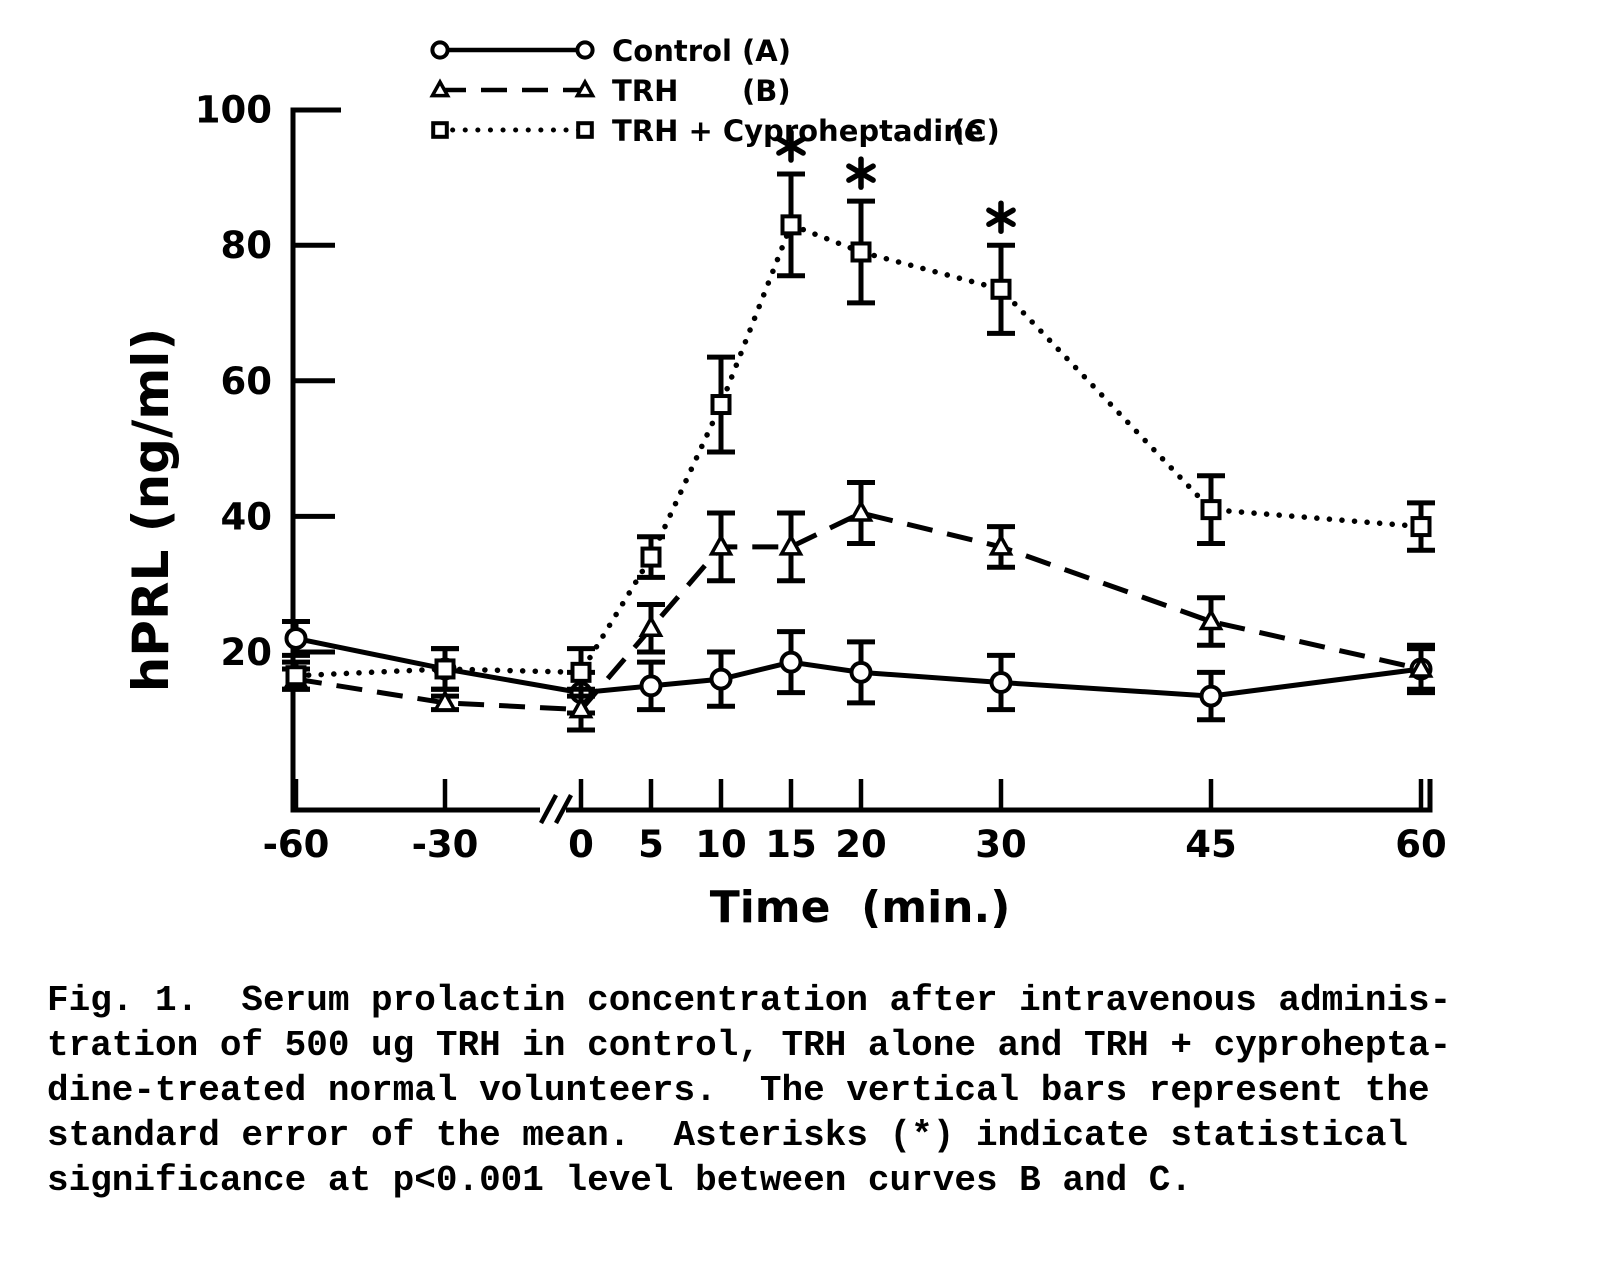 The image size is (1614, 1286). What do you see at coordinates (1421, 844) in the screenshot?
I see `x-tick-label: 60` at bounding box center [1421, 844].